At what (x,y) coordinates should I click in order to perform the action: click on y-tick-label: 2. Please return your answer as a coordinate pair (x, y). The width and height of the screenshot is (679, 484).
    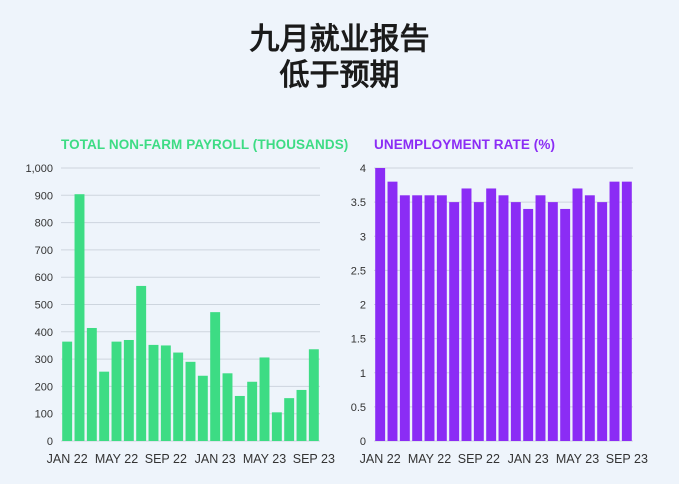
    Looking at the image, I should click on (363, 306).